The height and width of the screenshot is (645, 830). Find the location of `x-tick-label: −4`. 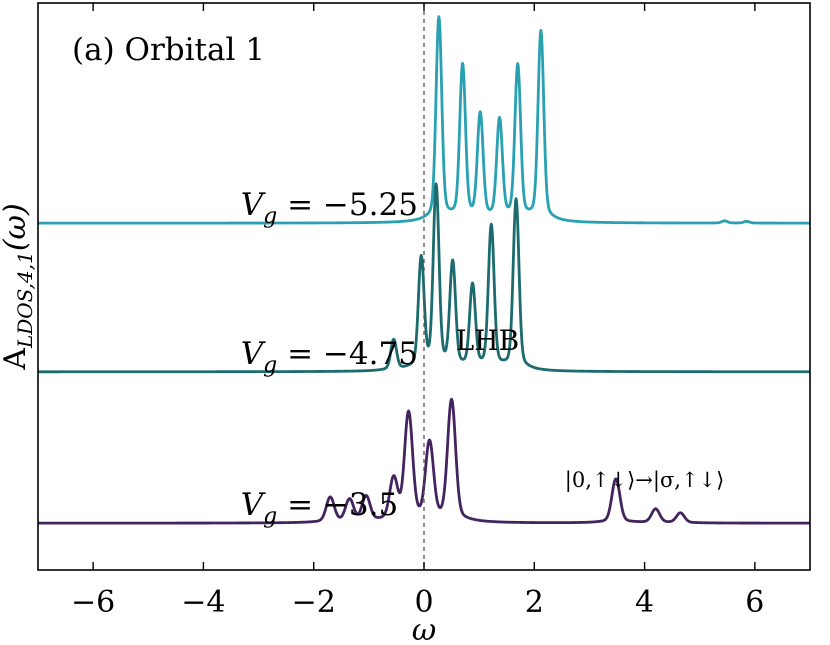

x-tick-label: −4 is located at coordinates (203, 602).